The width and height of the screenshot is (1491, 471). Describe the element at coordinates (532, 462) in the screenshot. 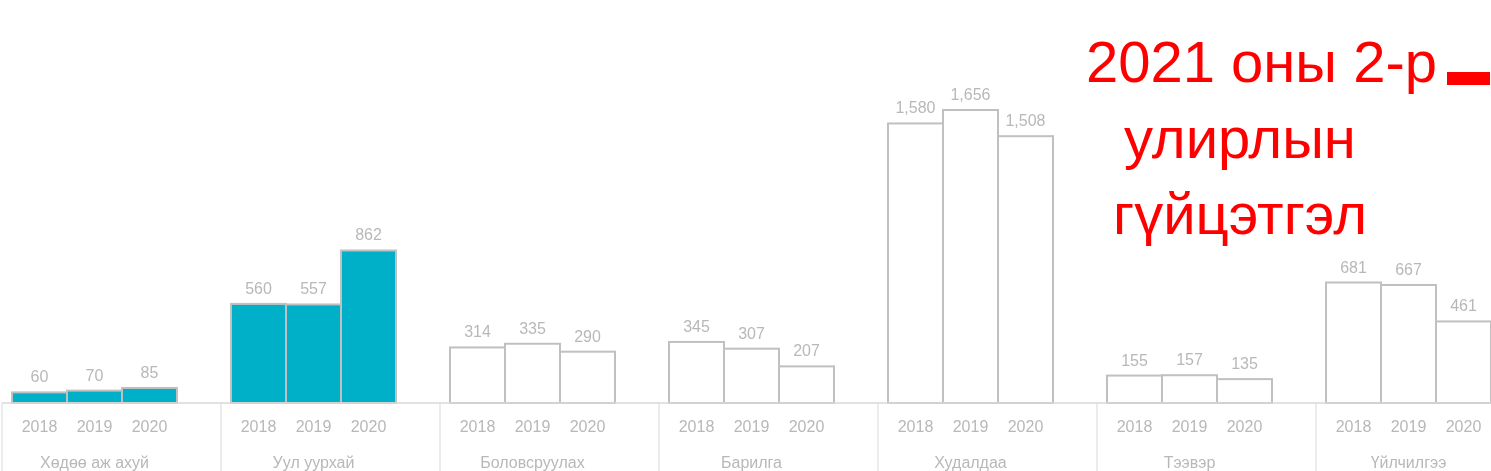

I see `x-tick-label: Боловсруулах` at that location.